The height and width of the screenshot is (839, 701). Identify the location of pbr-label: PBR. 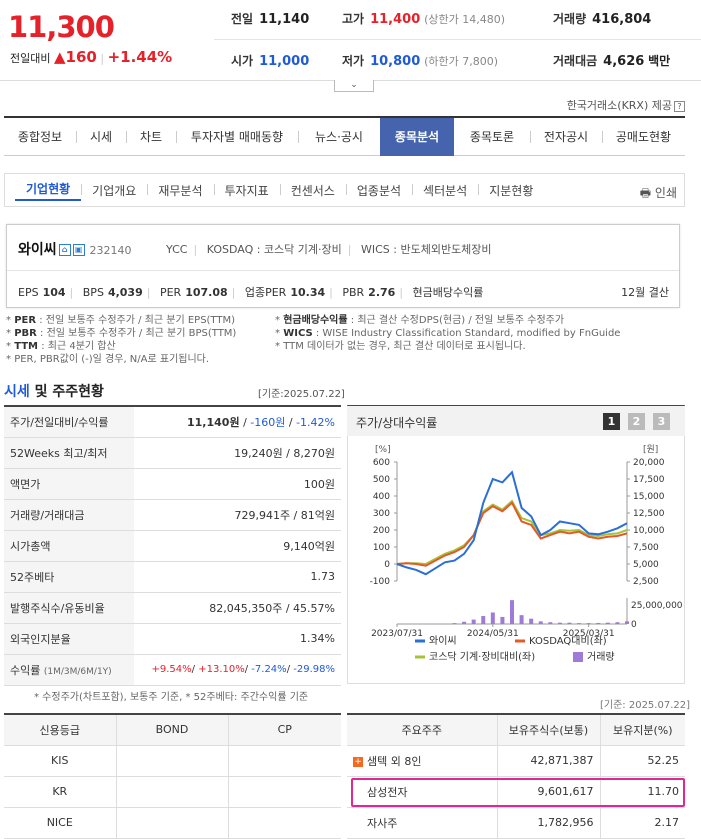
(353, 292).